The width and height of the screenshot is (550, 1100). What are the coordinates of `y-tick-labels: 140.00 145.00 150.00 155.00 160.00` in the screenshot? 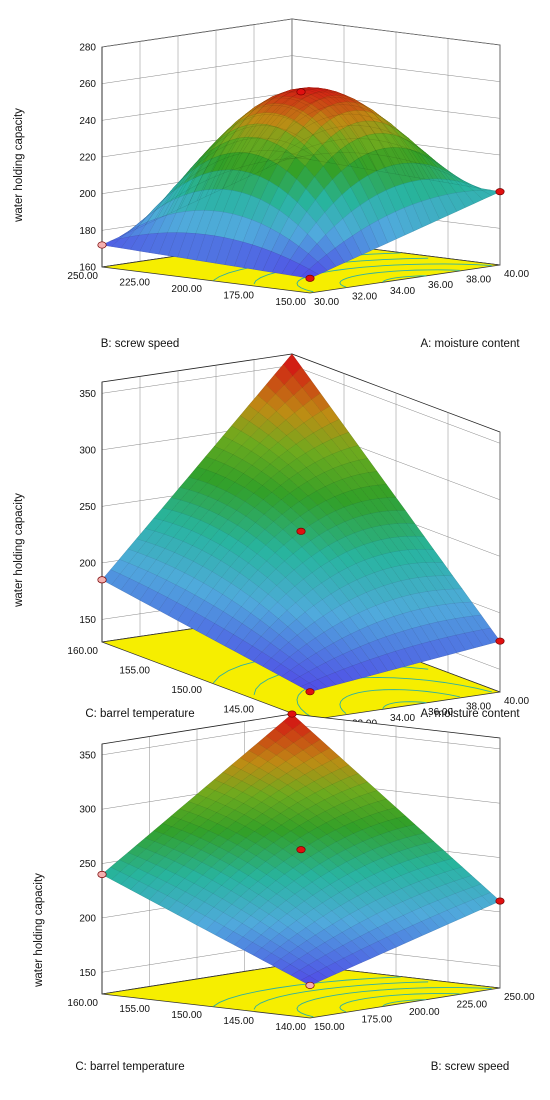 It's located at (186, 1015).